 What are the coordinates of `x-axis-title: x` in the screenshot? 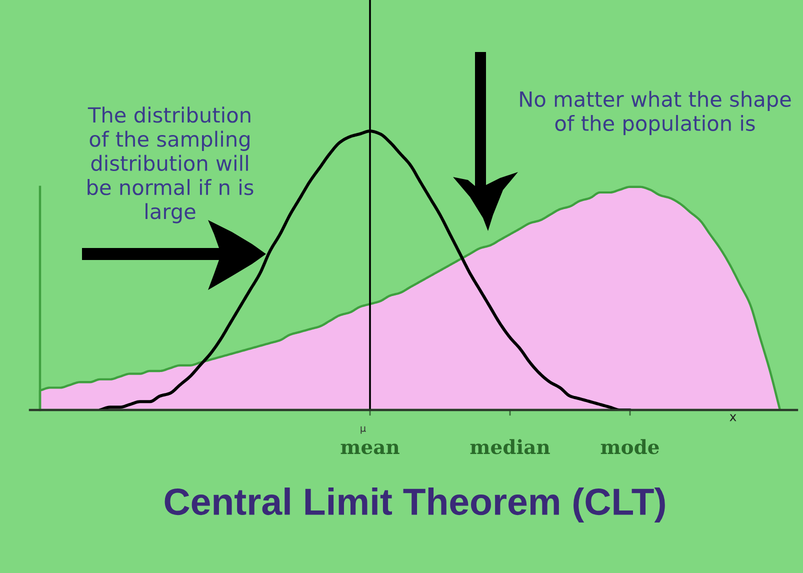 It's located at (733, 418).